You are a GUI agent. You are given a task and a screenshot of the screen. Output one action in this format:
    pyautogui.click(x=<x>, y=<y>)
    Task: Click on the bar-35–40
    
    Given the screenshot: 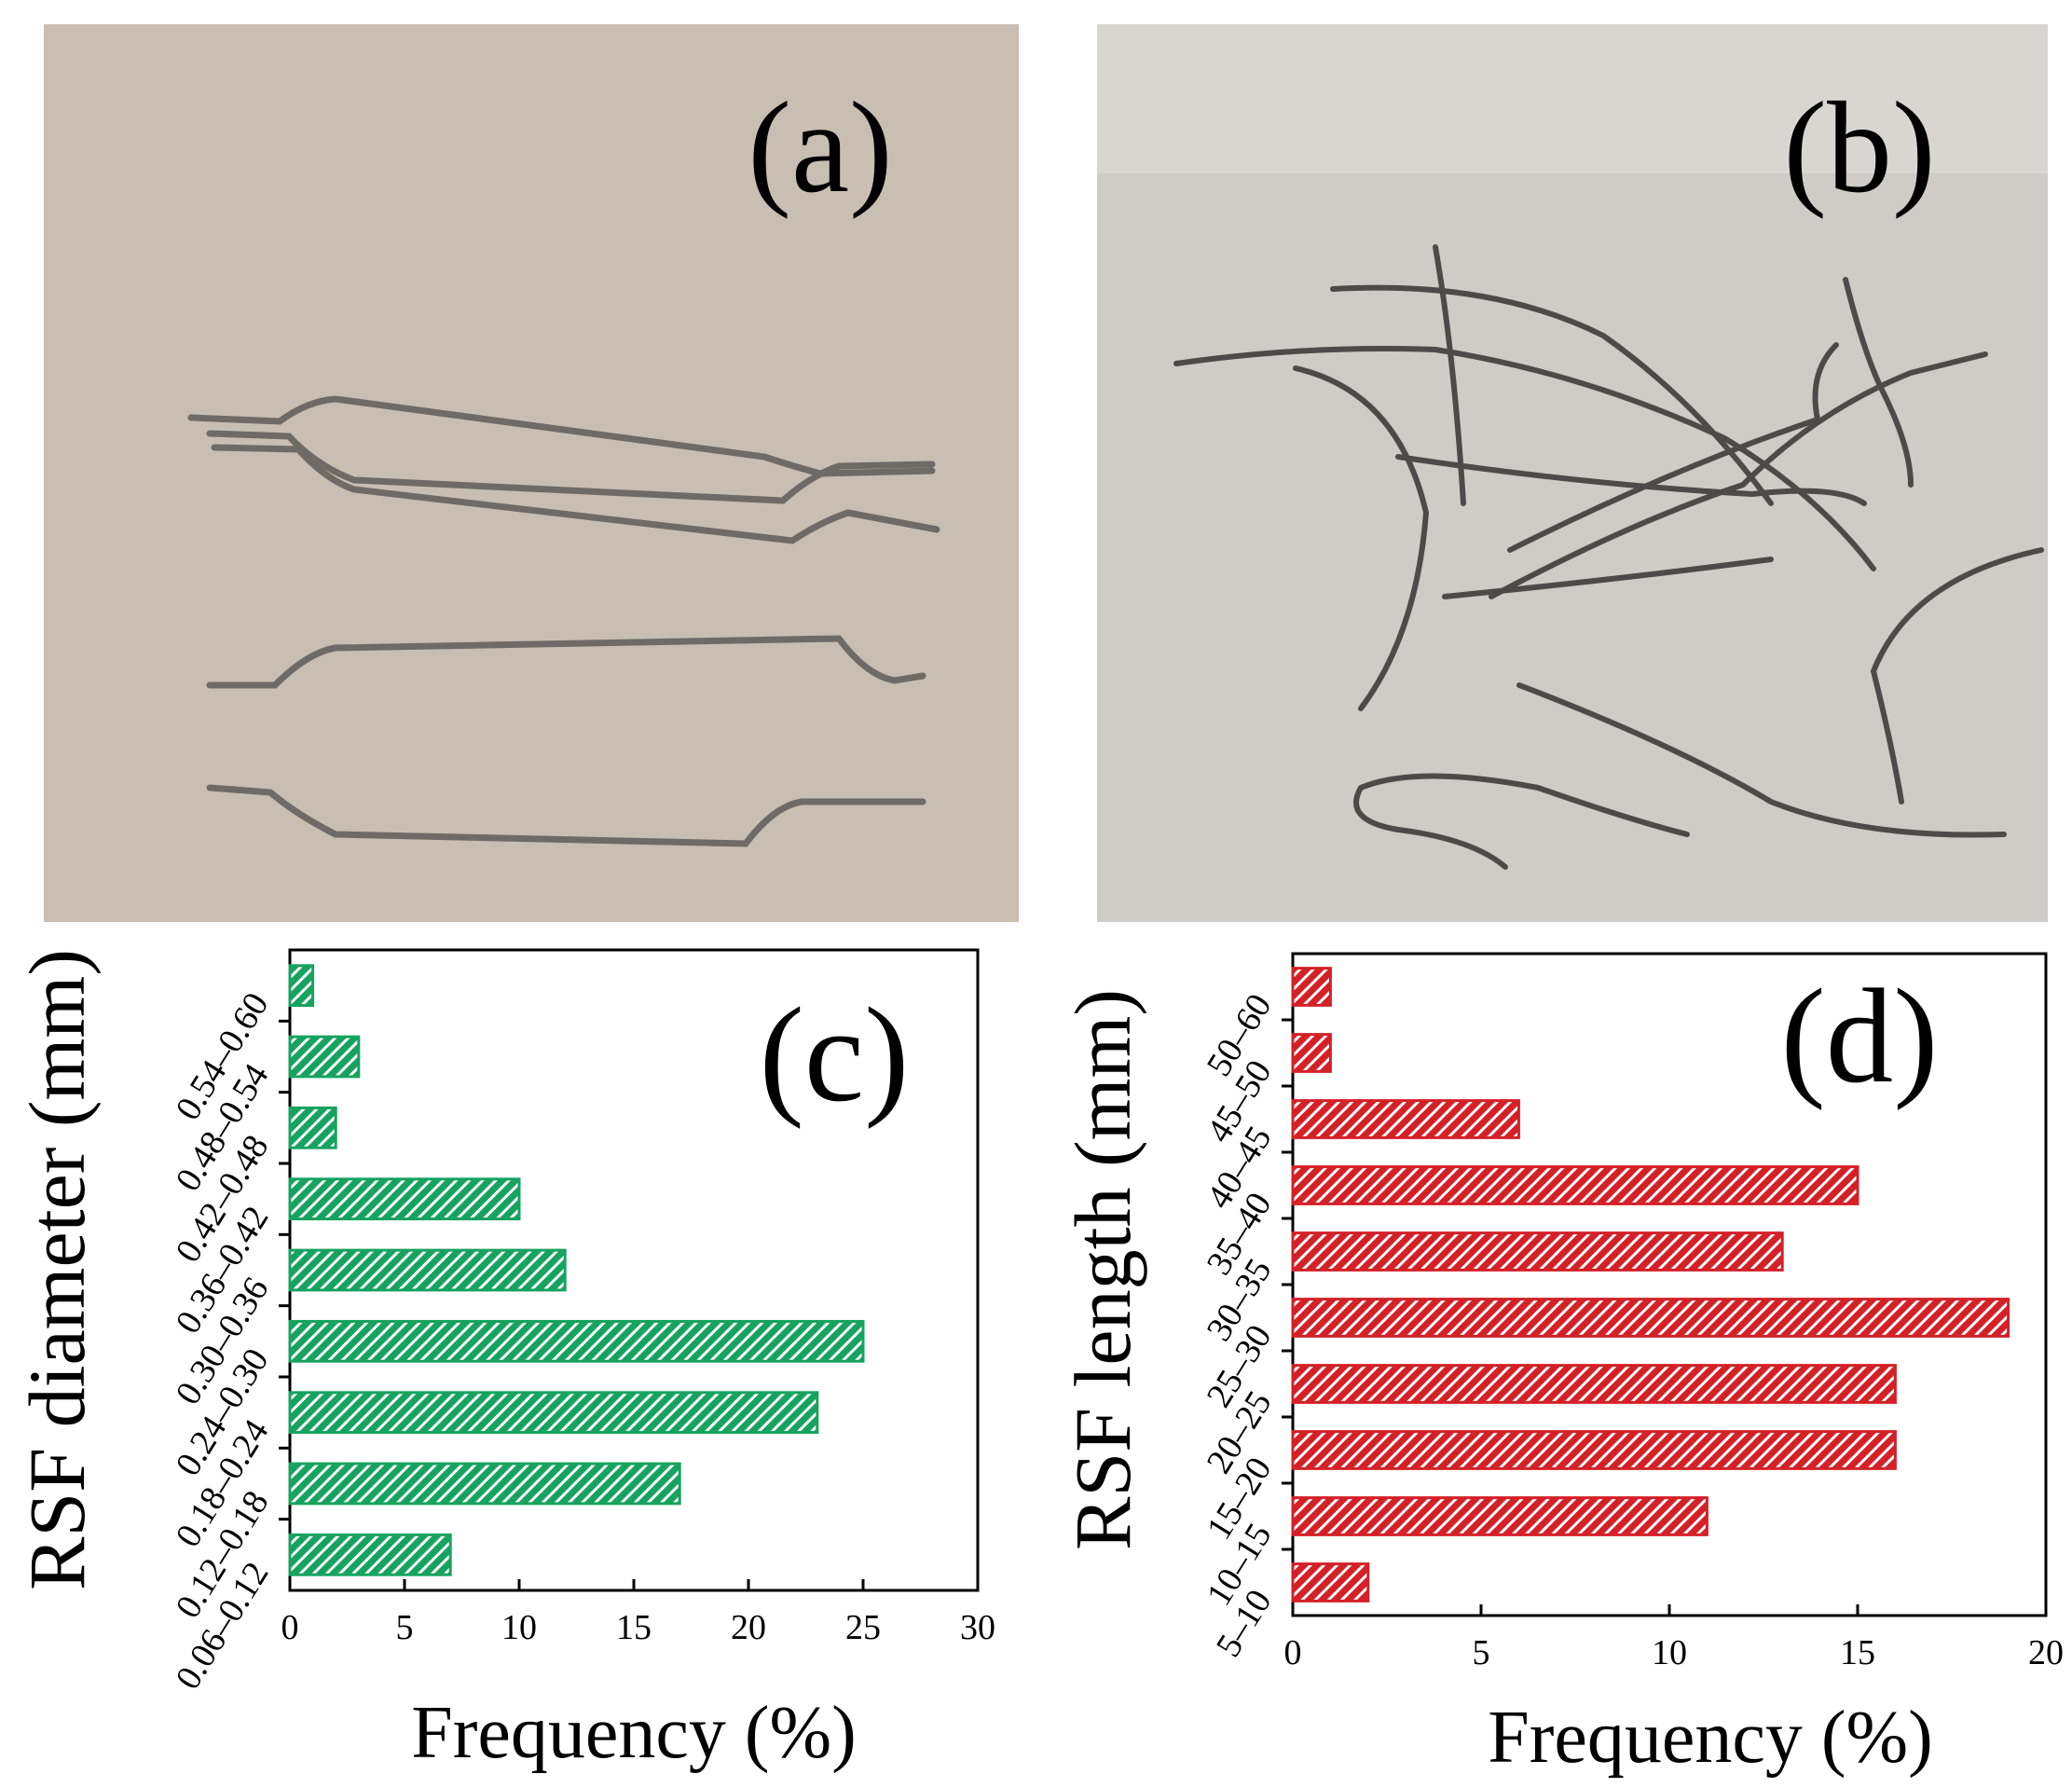 What is the action you would take?
    pyautogui.click(x=1575, y=1185)
    